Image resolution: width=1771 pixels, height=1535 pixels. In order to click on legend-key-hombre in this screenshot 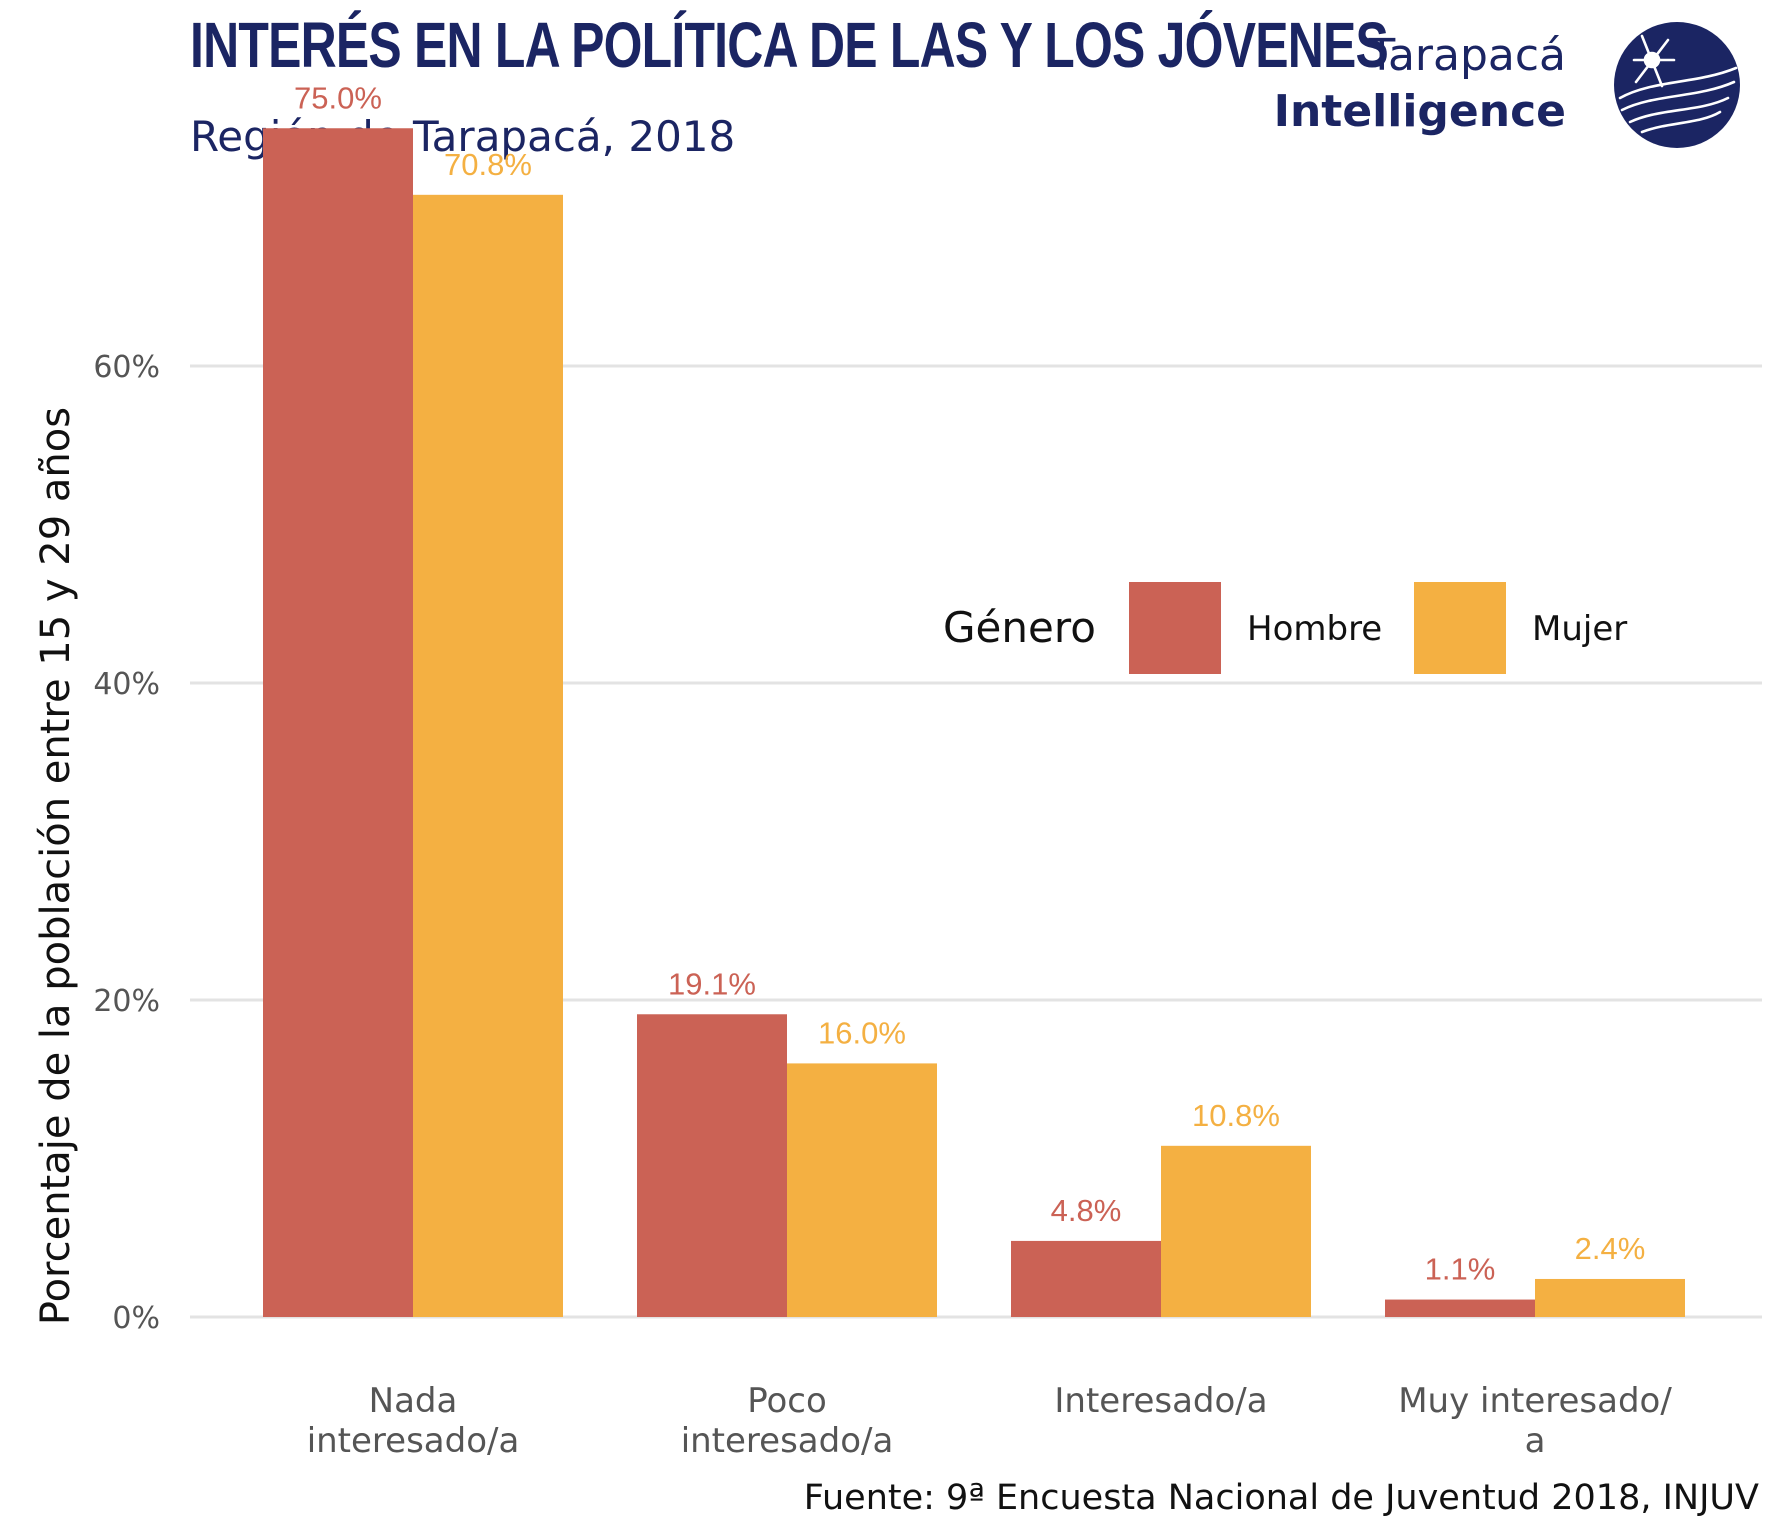, I will do `click(1175, 628)`.